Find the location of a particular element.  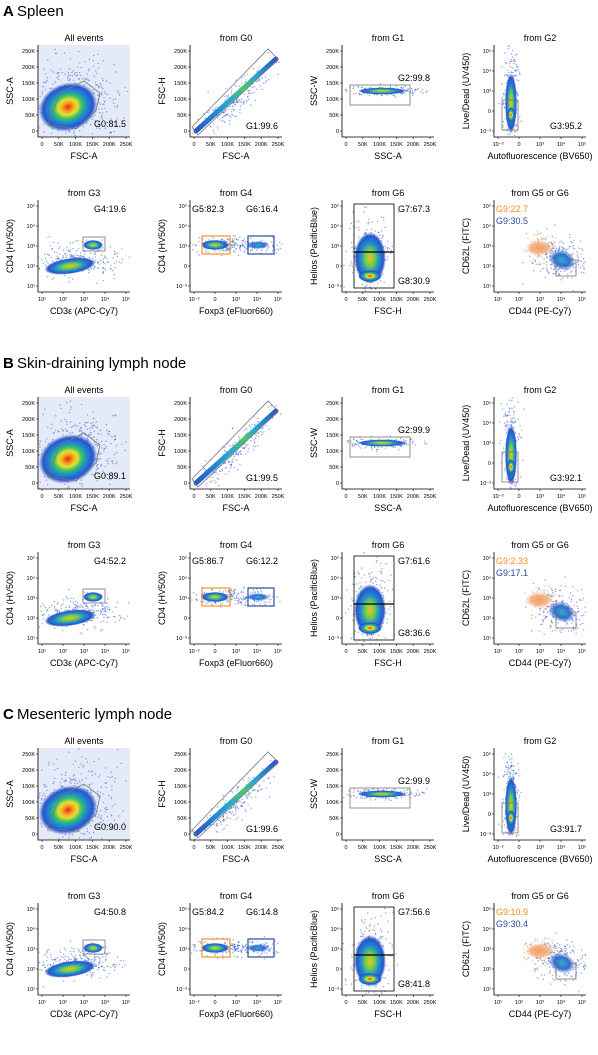

y-axis-label: CD62L (FITC) is located at coordinates (466, 598).